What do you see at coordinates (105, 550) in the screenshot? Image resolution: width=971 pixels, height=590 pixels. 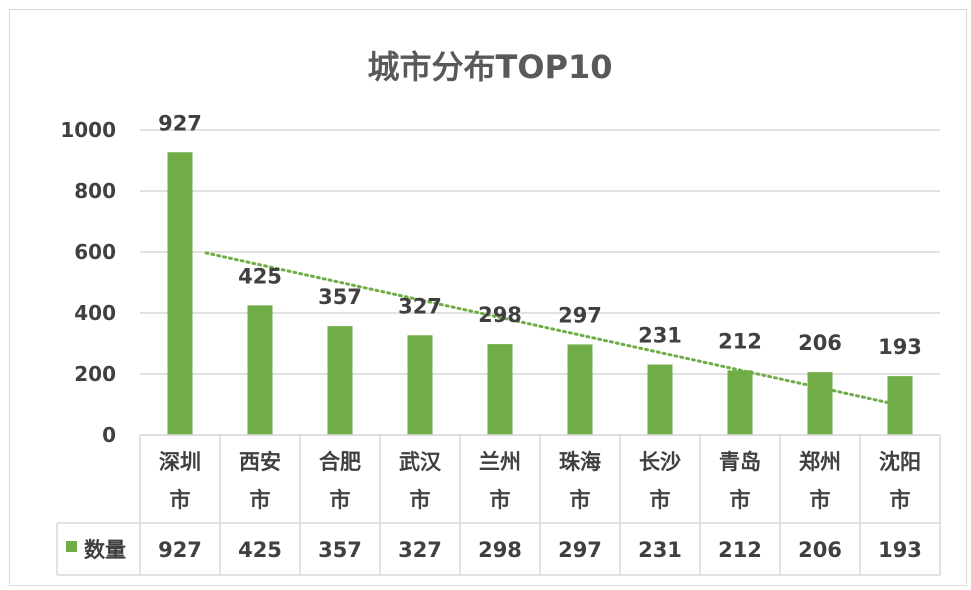 I see `legend-label: 数量` at bounding box center [105, 550].